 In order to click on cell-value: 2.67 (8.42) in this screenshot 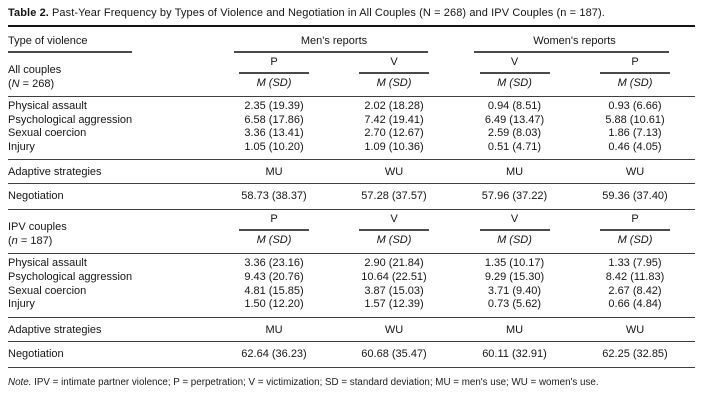, I will do `click(635, 290)`.